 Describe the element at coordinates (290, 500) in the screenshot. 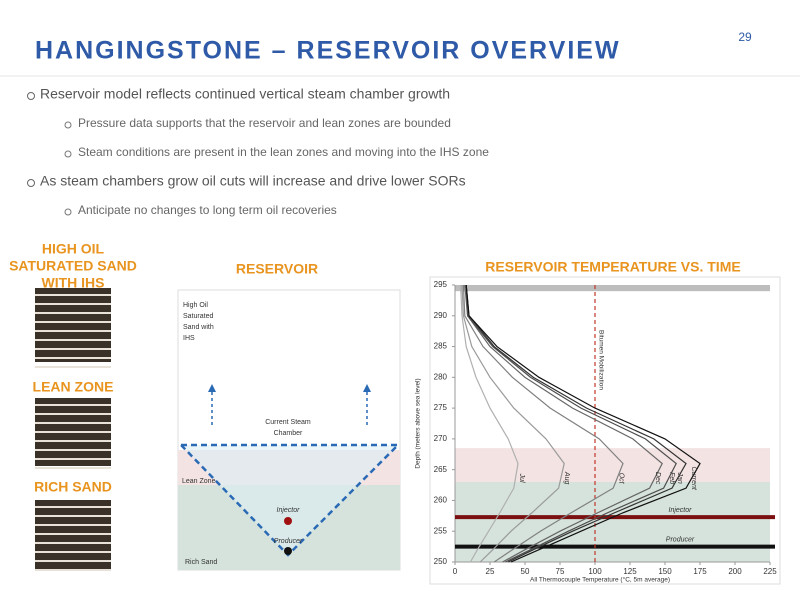

I see `steam-chamber` at that location.